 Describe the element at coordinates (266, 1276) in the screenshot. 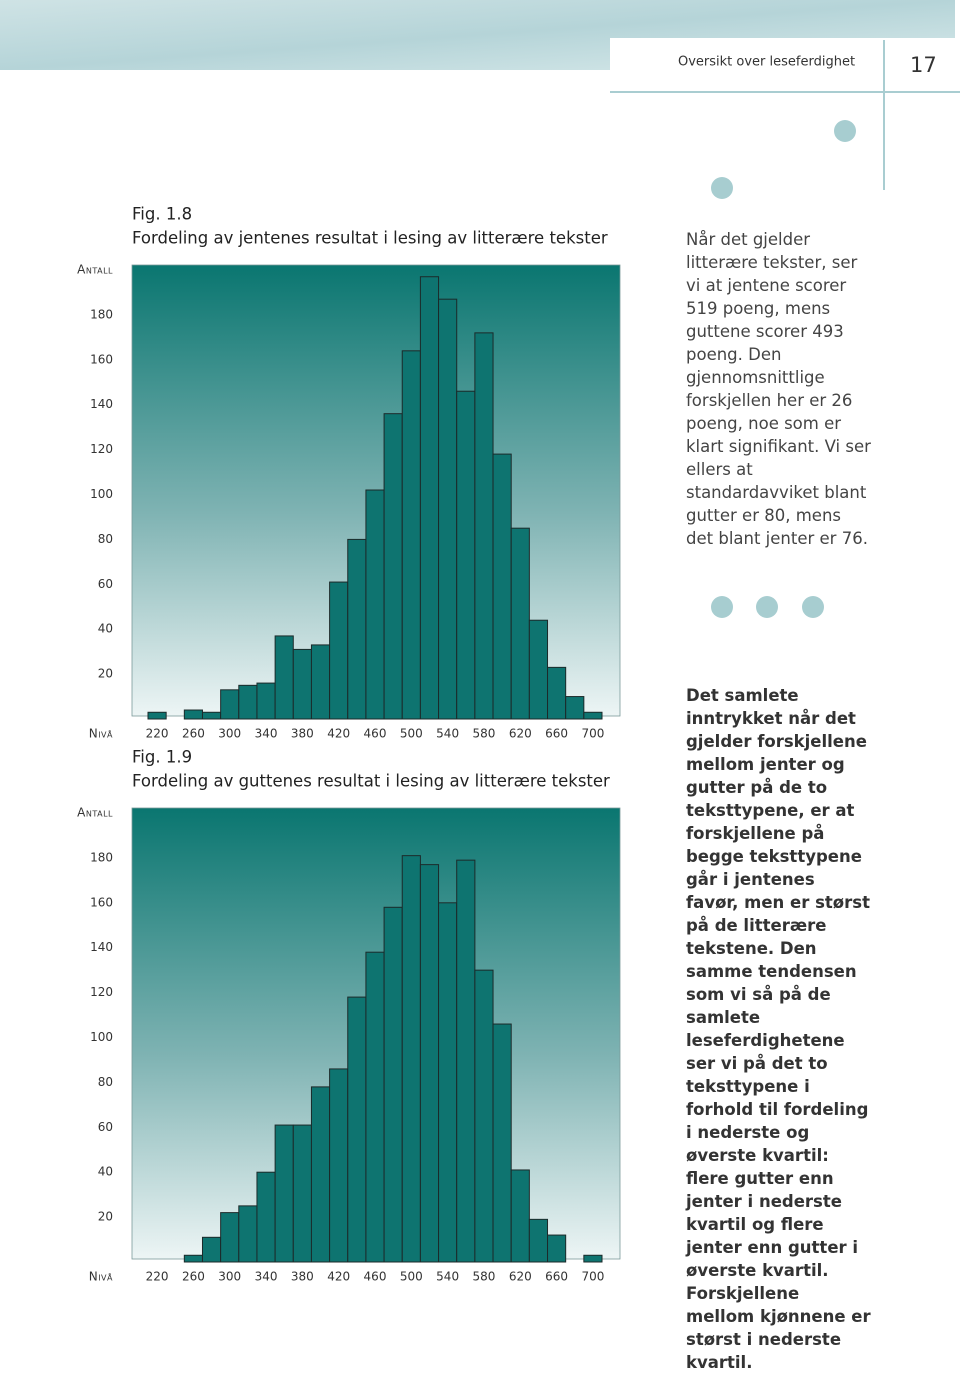

I see `x-tick-label: 340` at that location.